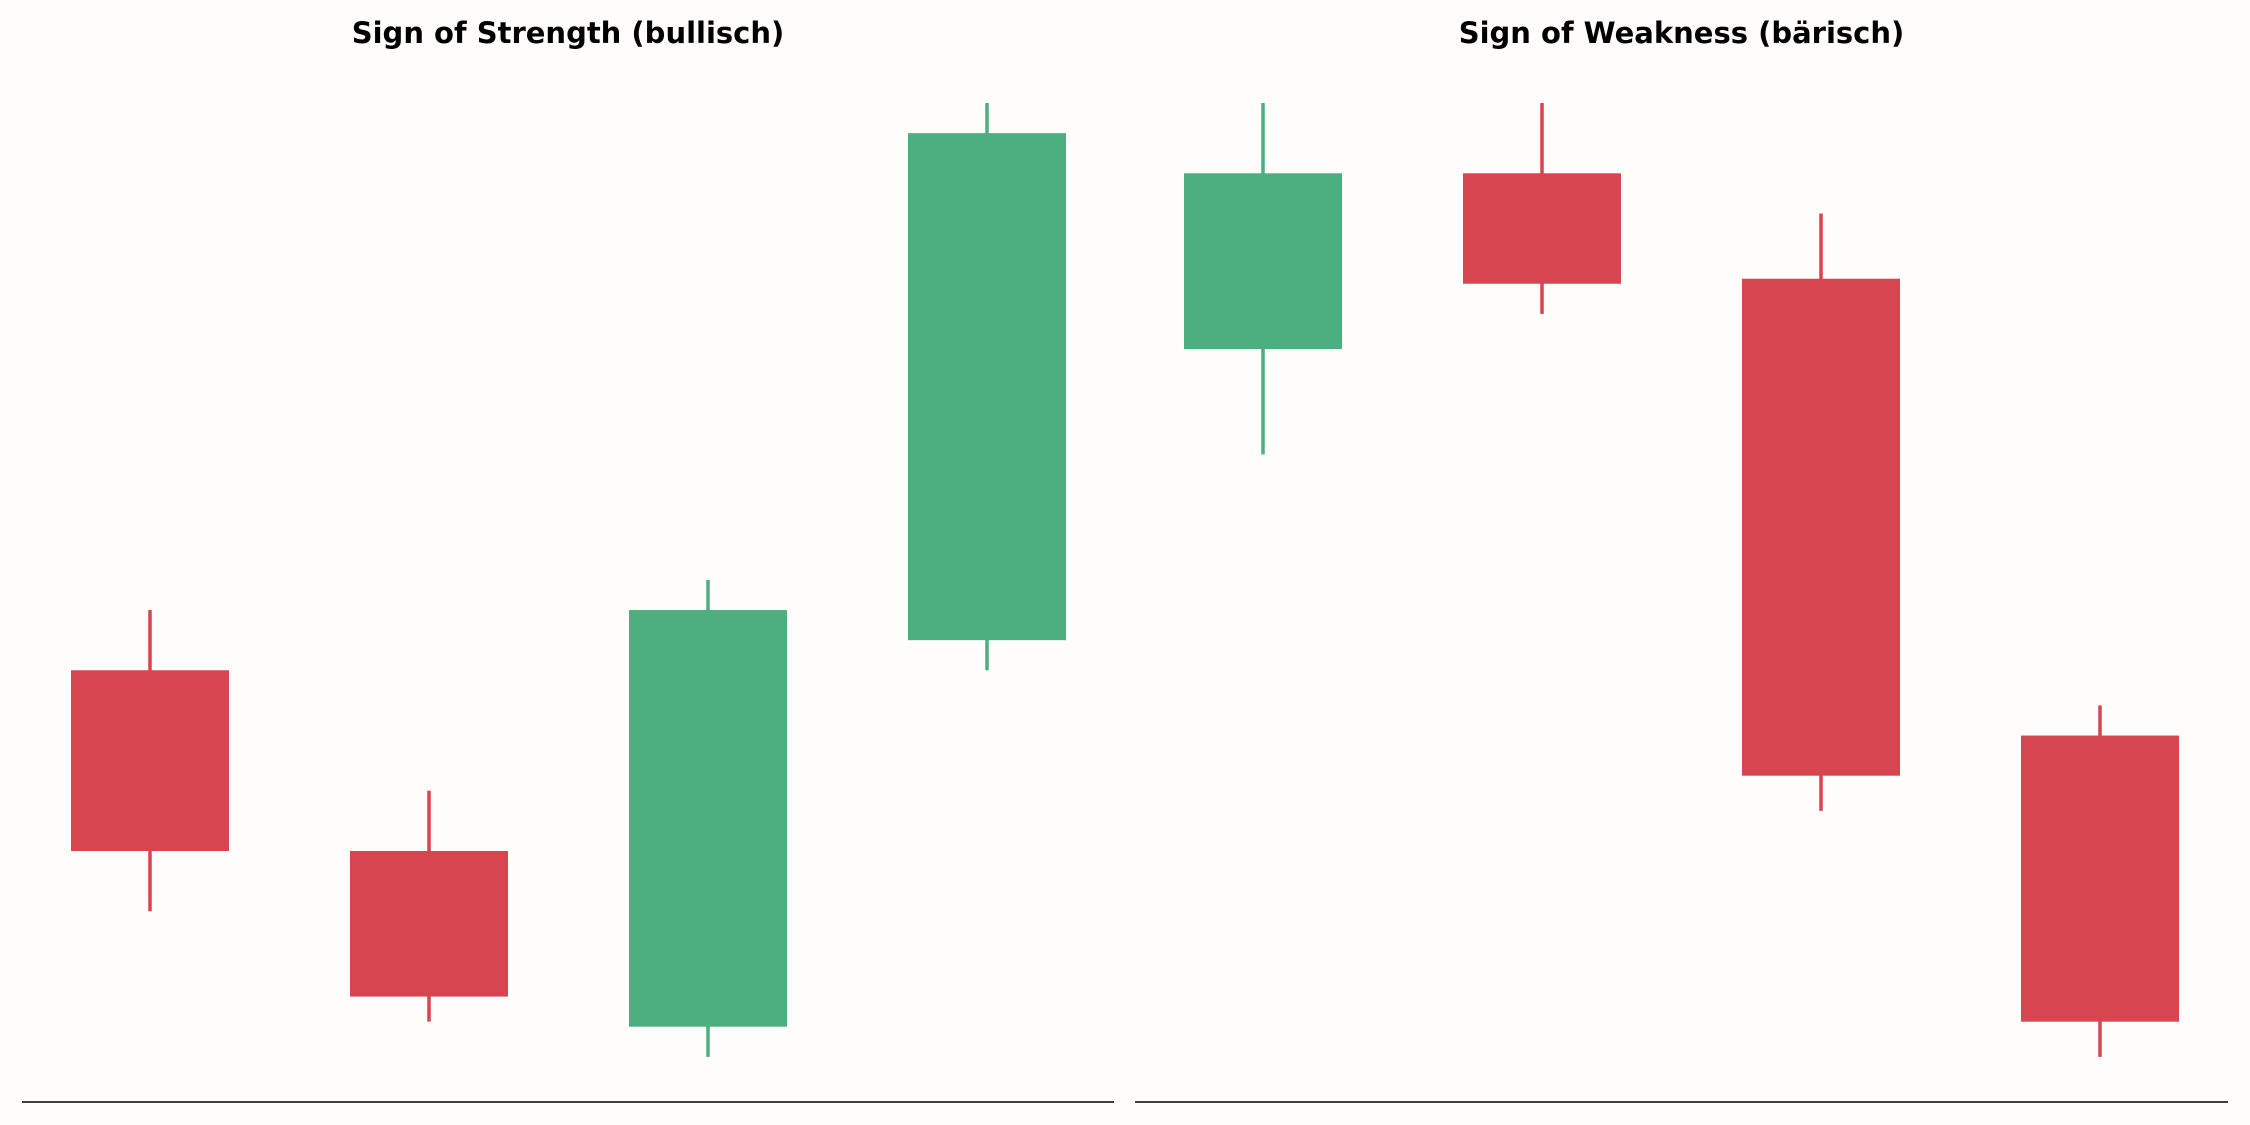 Image resolution: width=2250 pixels, height=1125 pixels. I want to click on chart-title: Sign of Weakness (bärisch), so click(1682, 33).